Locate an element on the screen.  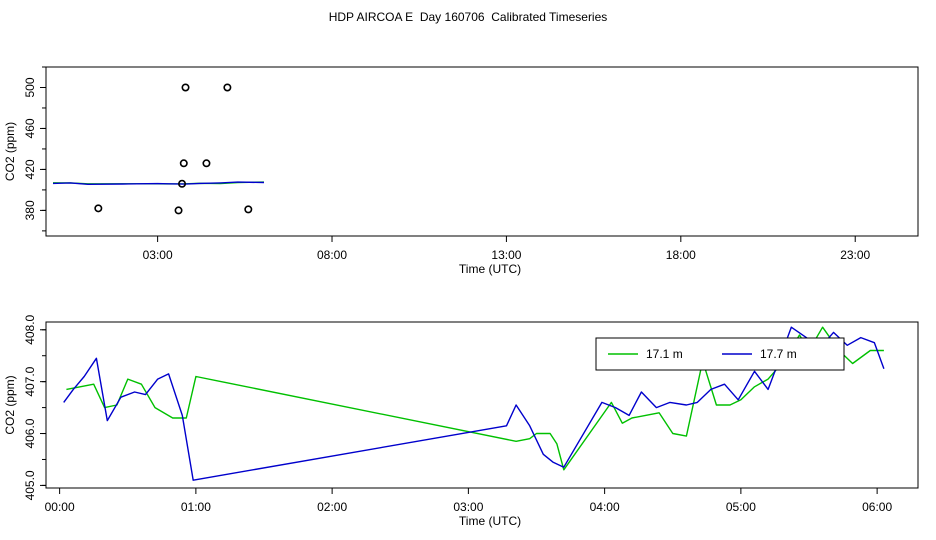
panel2-x-tick-label: 03:00 is located at coordinates (468, 507).